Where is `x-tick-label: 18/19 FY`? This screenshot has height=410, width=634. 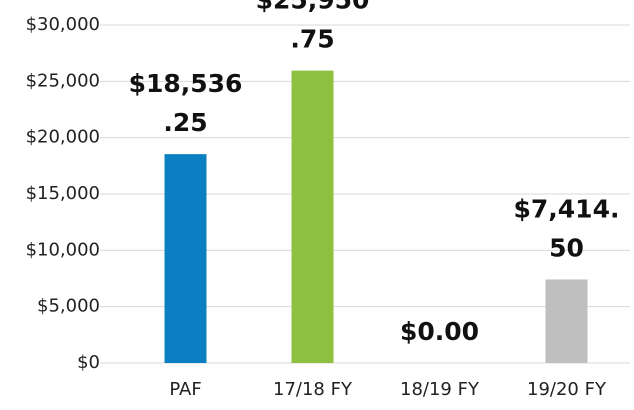
x-tick-label: 18/19 FY is located at coordinates (440, 389).